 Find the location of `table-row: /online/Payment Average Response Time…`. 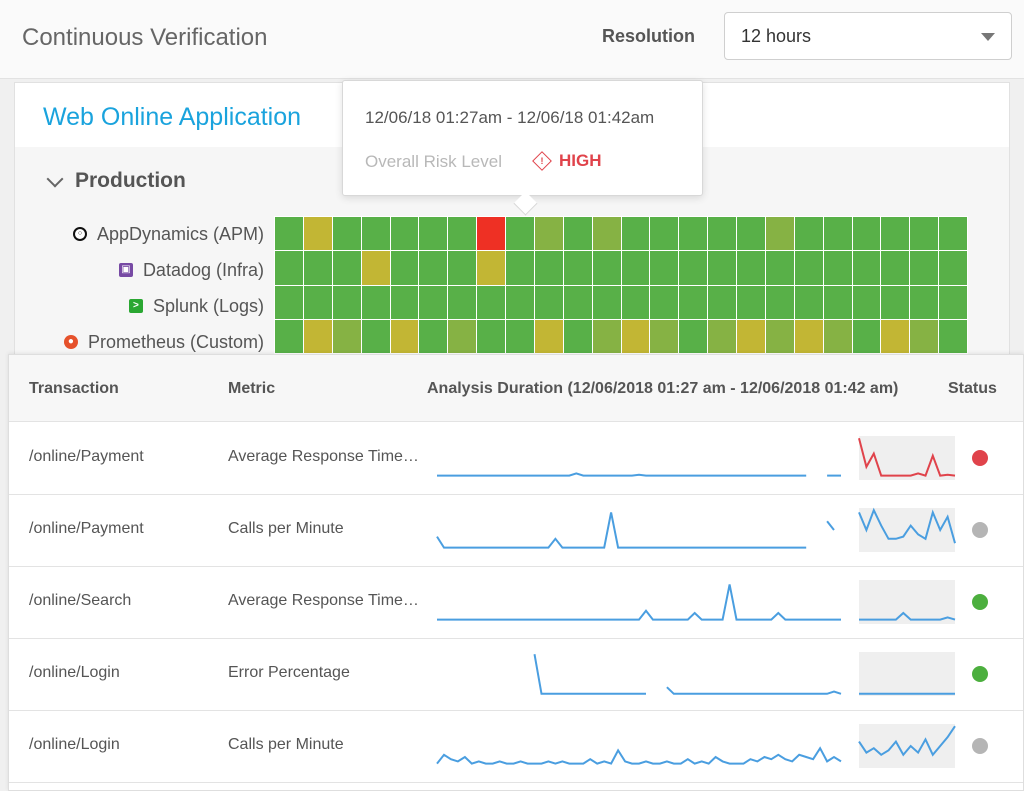

table-row: /online/Payment Average Response Time… is located at coordinates (516, 458).